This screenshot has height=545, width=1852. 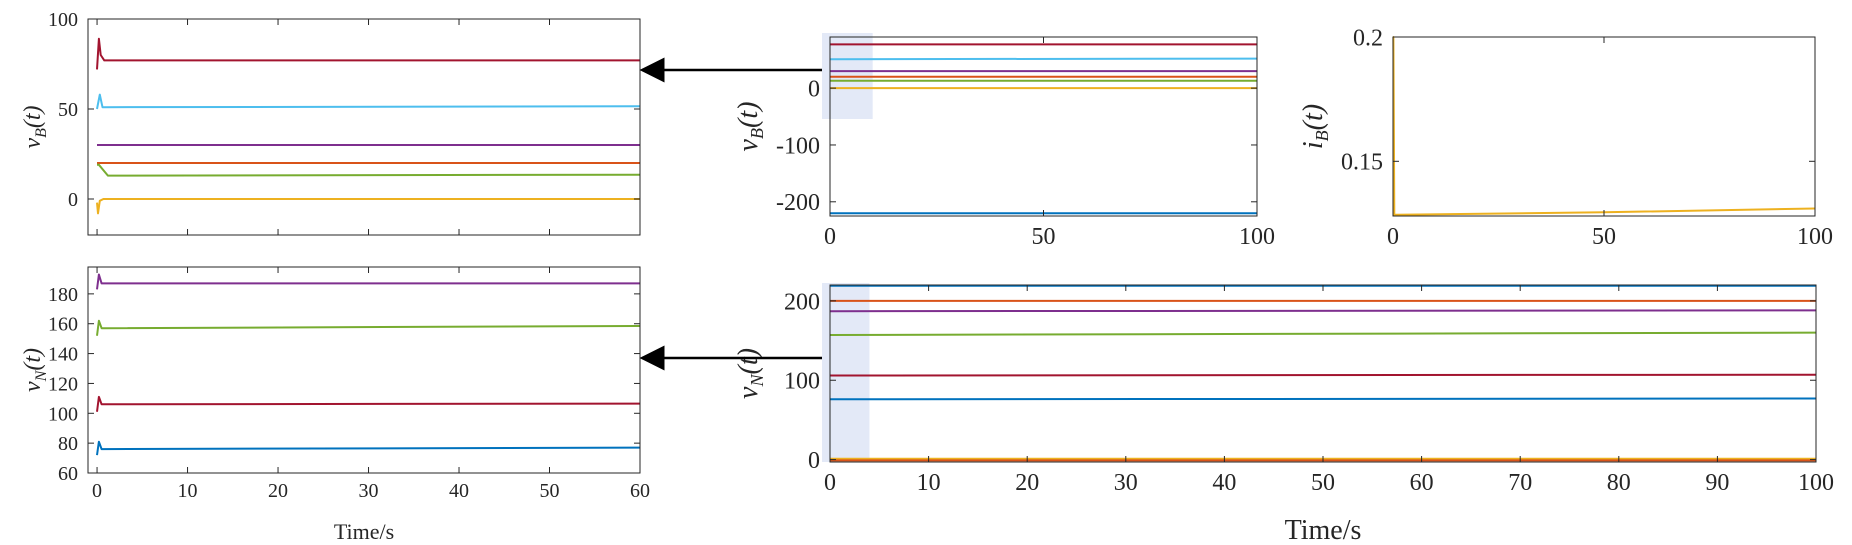 What do you see at coordinates (1313, 145) in the screenshot?
I see `y-axis-label-var: i` at bounding box center [1313, 145].